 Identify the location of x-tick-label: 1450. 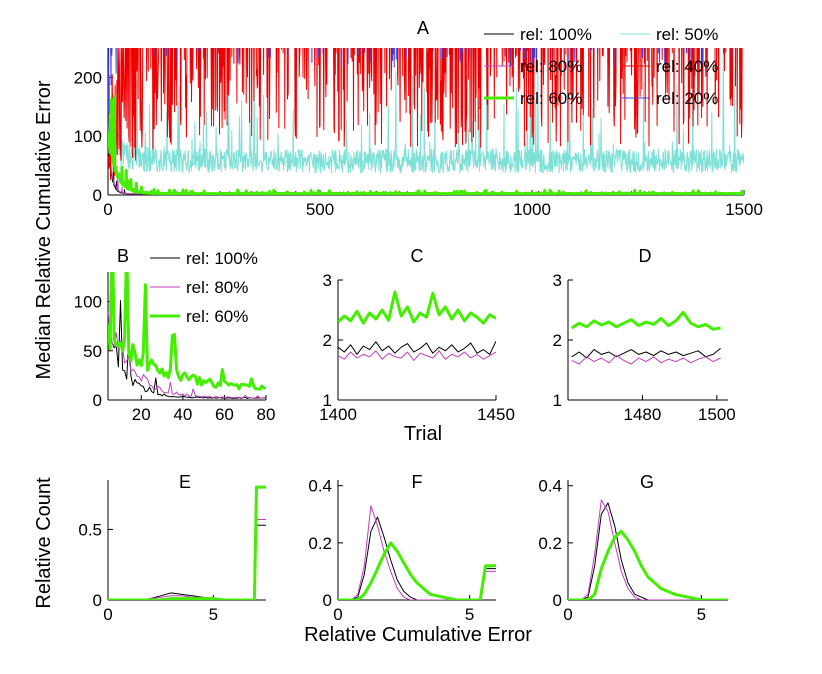
(496, 414).